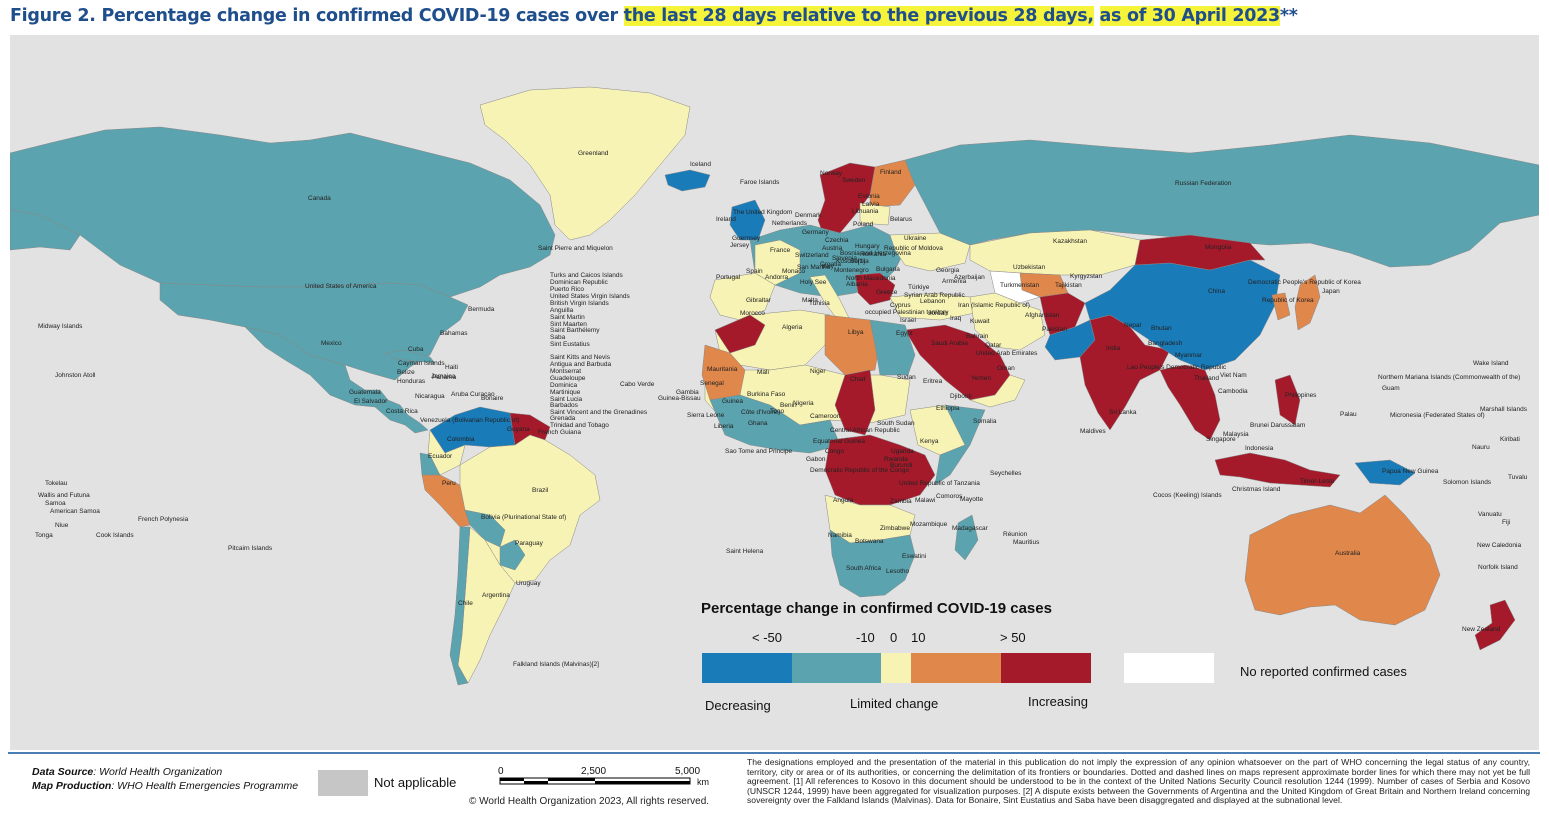 The height and width of the screenshot is (822, 1549). Describe the element at coordinates (969, 277) in the screenshot. I see `country-label: Azerbaijan` at that location.